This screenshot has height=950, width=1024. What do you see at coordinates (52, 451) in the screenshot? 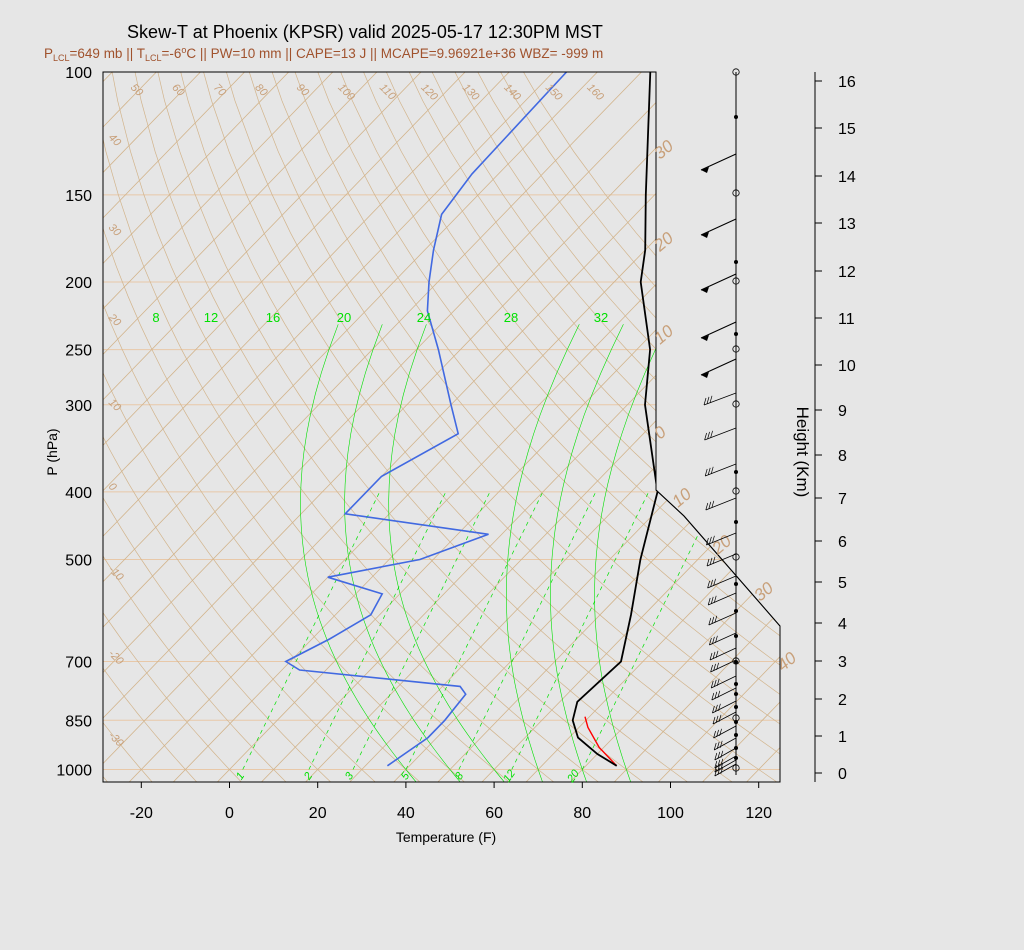
I see `y-axis-label: P (hPa)` at bounding box center [52, 451].